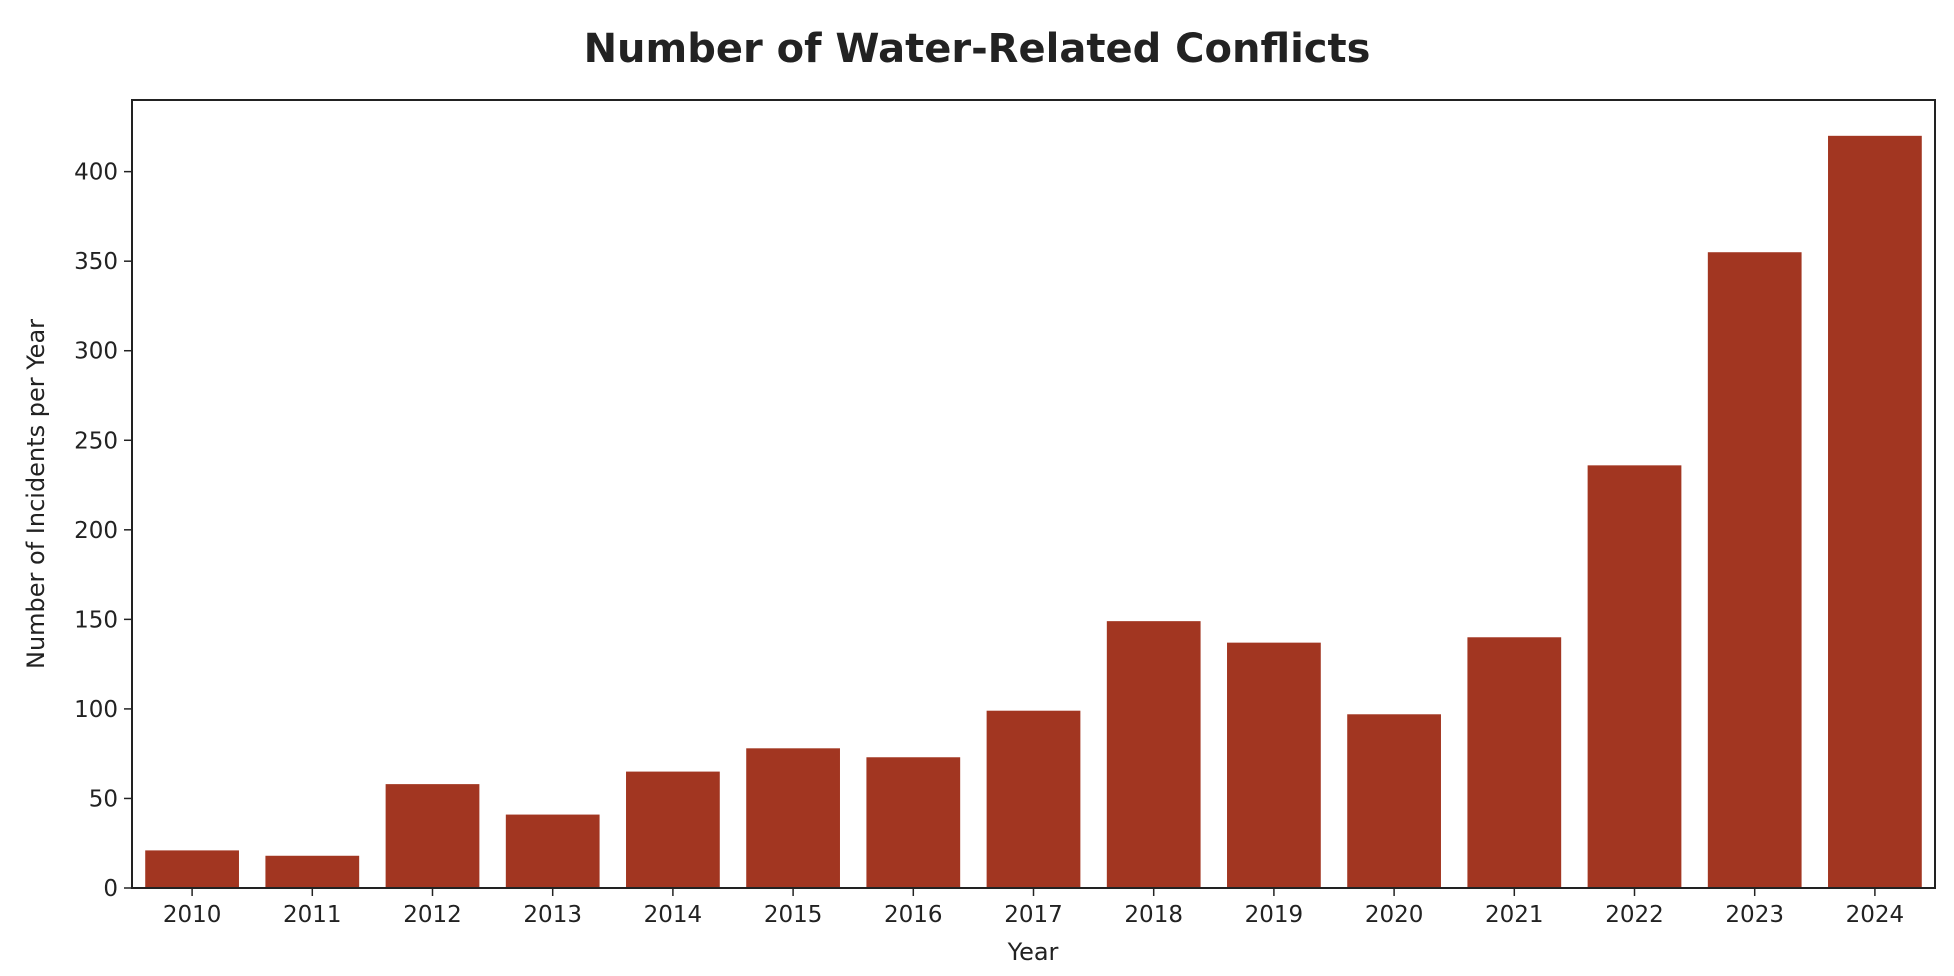  I want to click on bar-2015, so click(793, 818).